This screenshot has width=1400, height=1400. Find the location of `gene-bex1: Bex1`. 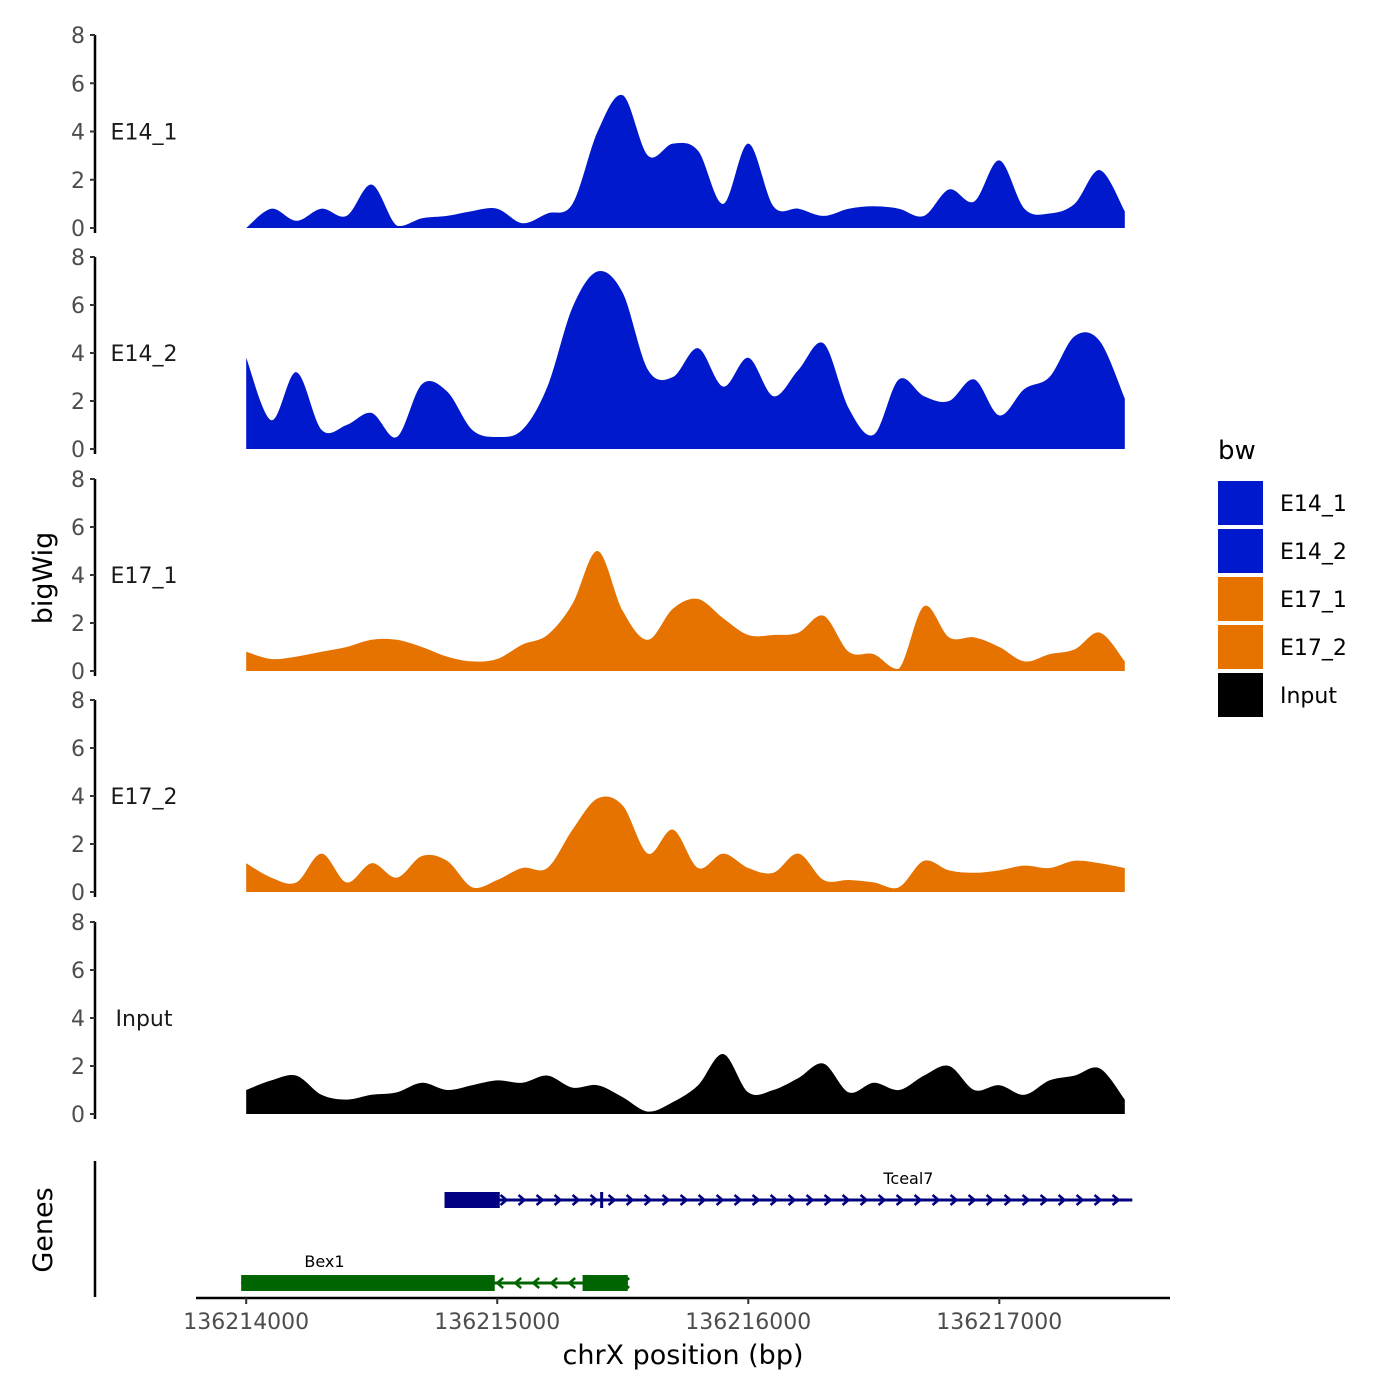

gene-bex1: Bex1 is located at coordinates (435, 1271).